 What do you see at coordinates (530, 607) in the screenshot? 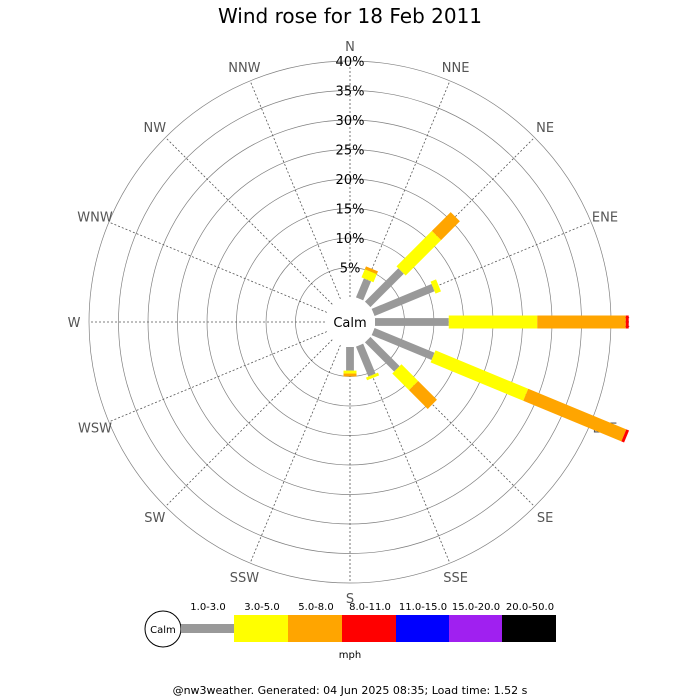
I see `legend-label: 20.0-50.0` at bounding box center [530, 607].